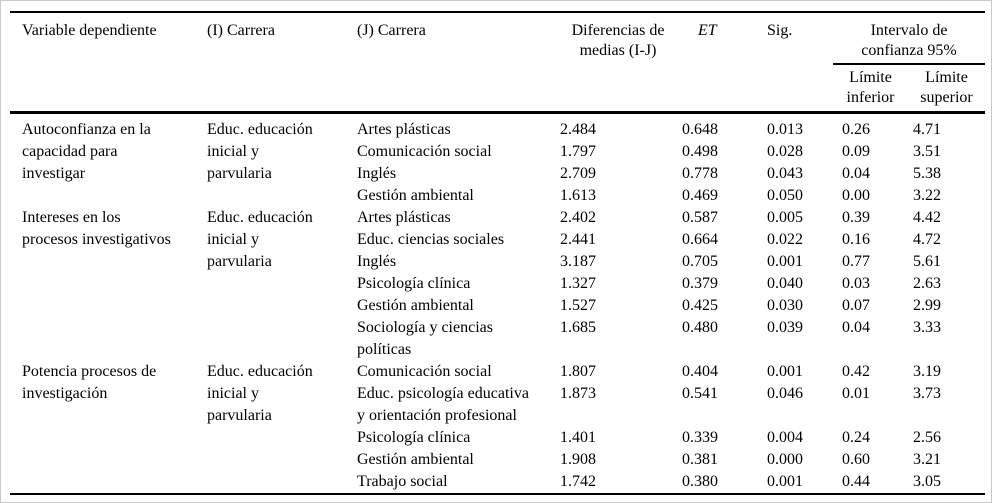 The width and height of the screenshot is (992, 503). Describe the element at coordinates (856, 217) in the screenshot. I see `cell-limite-inferior: 0.39` at that location.